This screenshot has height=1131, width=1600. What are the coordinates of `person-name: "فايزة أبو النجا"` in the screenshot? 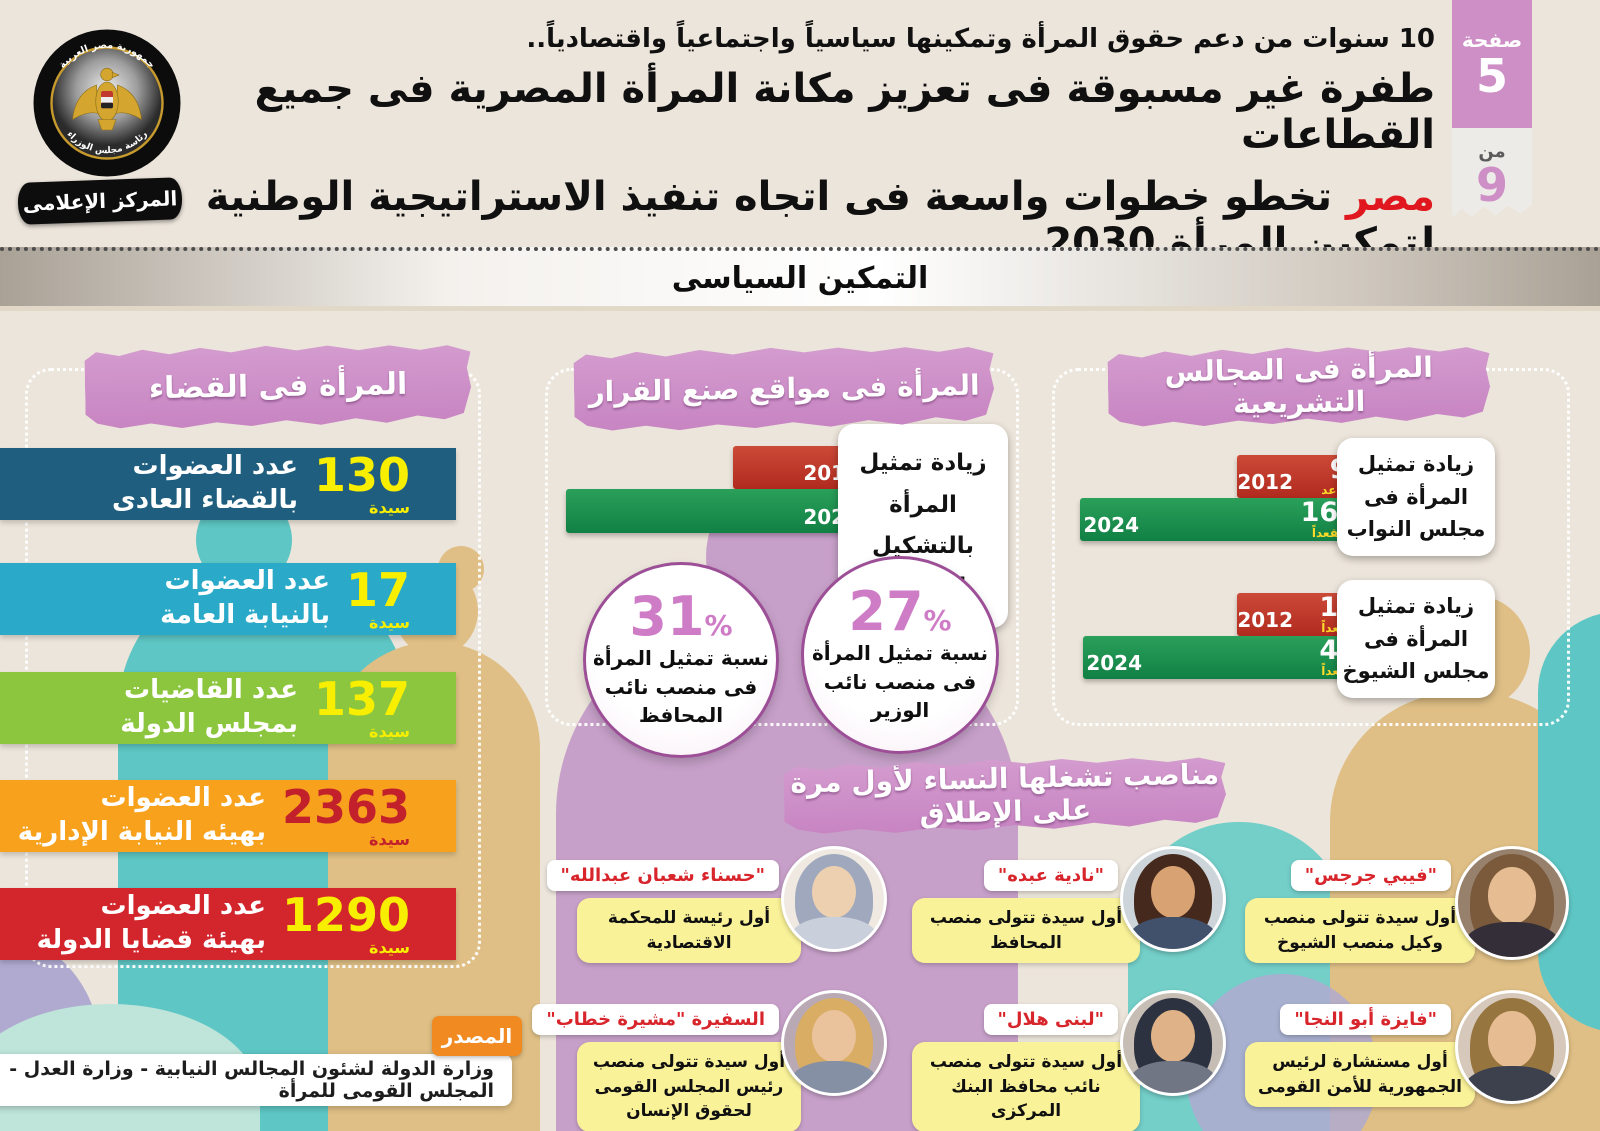 It's located at (1365, 1019).